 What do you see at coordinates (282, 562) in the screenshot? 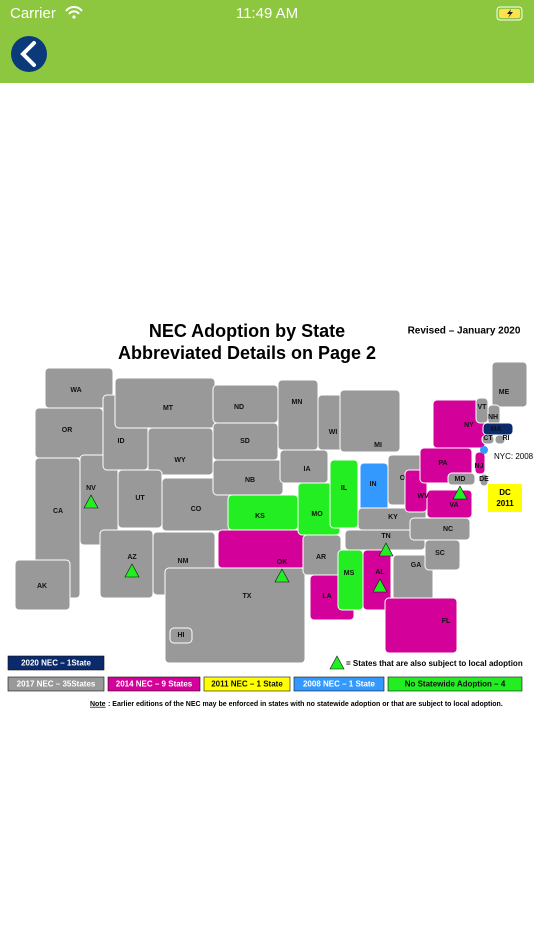
I see `state-label: OK` at bounding box center [282, 562].